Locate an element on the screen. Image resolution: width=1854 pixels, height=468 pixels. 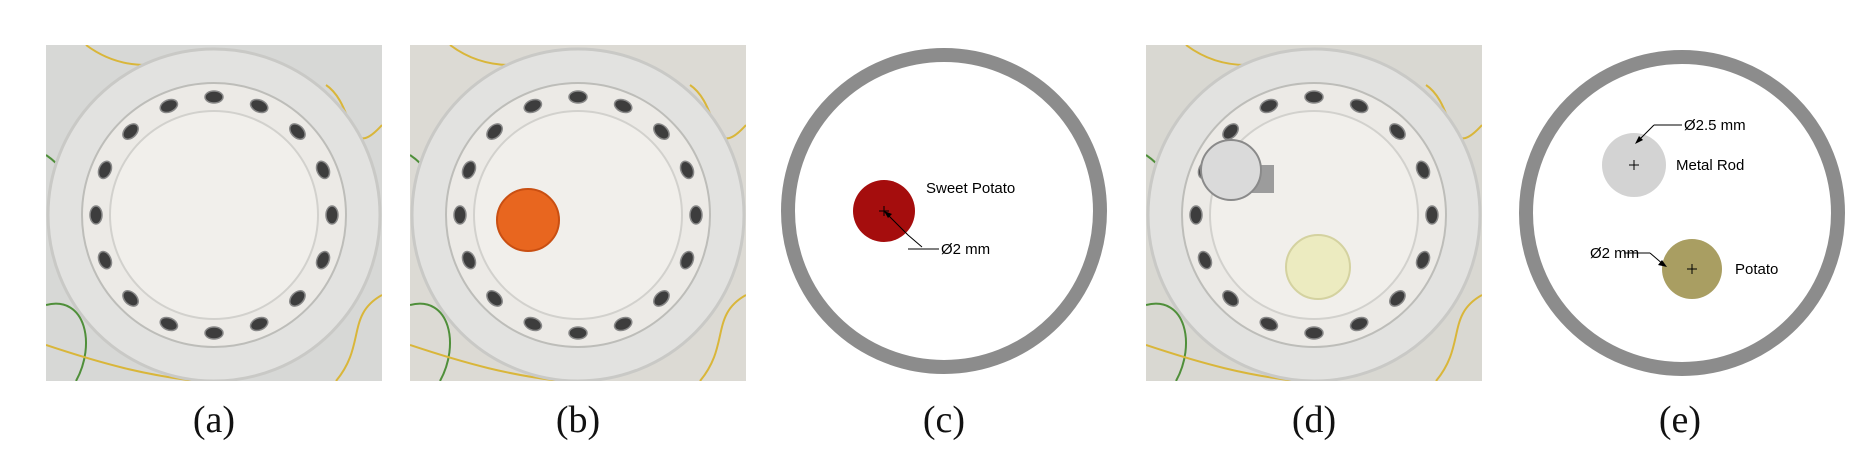
potato-sample is located at coordinates (1318, 267).